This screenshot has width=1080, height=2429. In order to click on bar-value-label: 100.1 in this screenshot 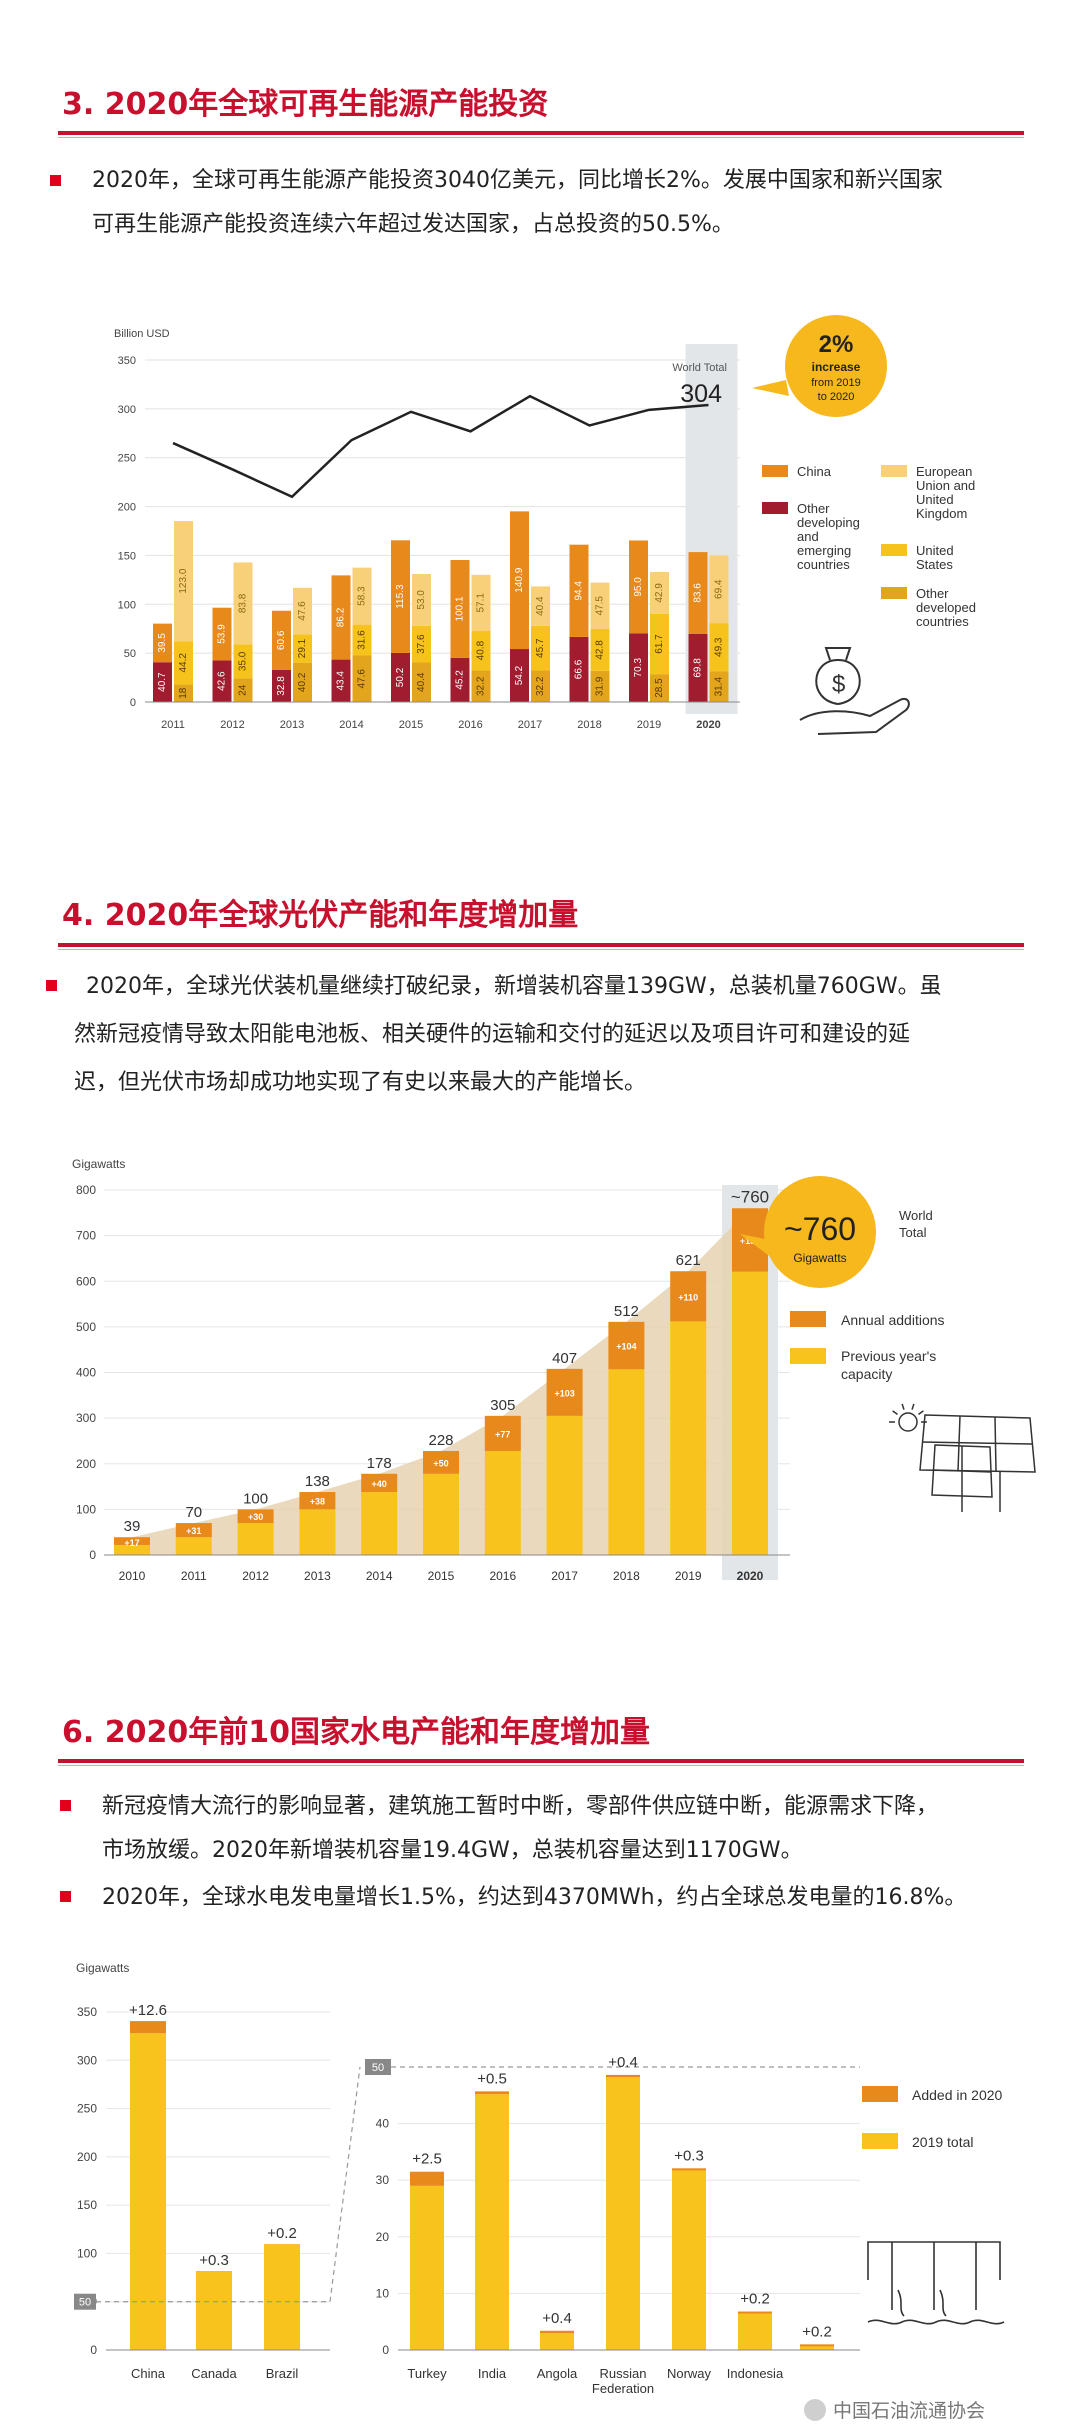, I will do `click(460, 608)`.